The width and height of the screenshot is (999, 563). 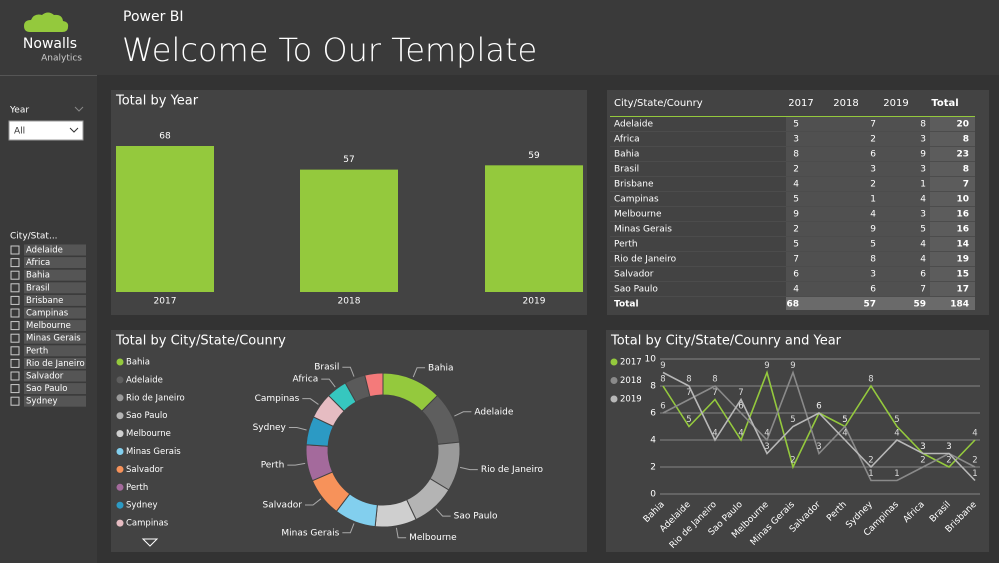 I want to click on table-cell: Brisbane, so click(x=634, y=185).